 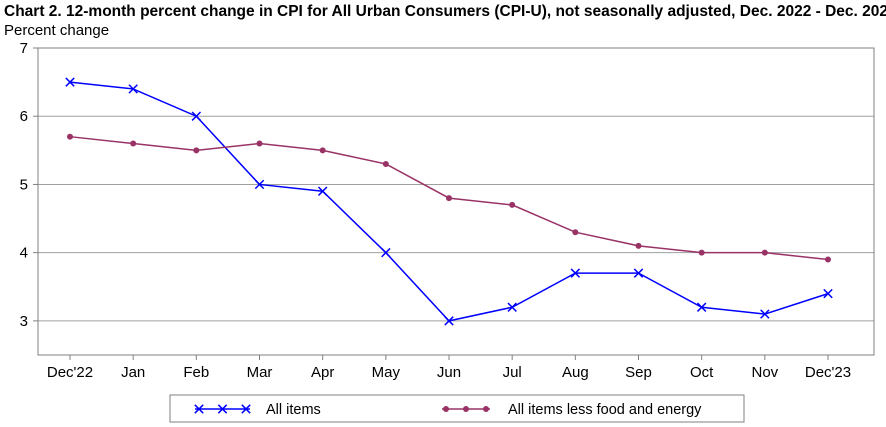 What do you see at coordinates (24, 253) in the screenshot?
I see `y-tick-label: 4` at bounding box center [24, 253].